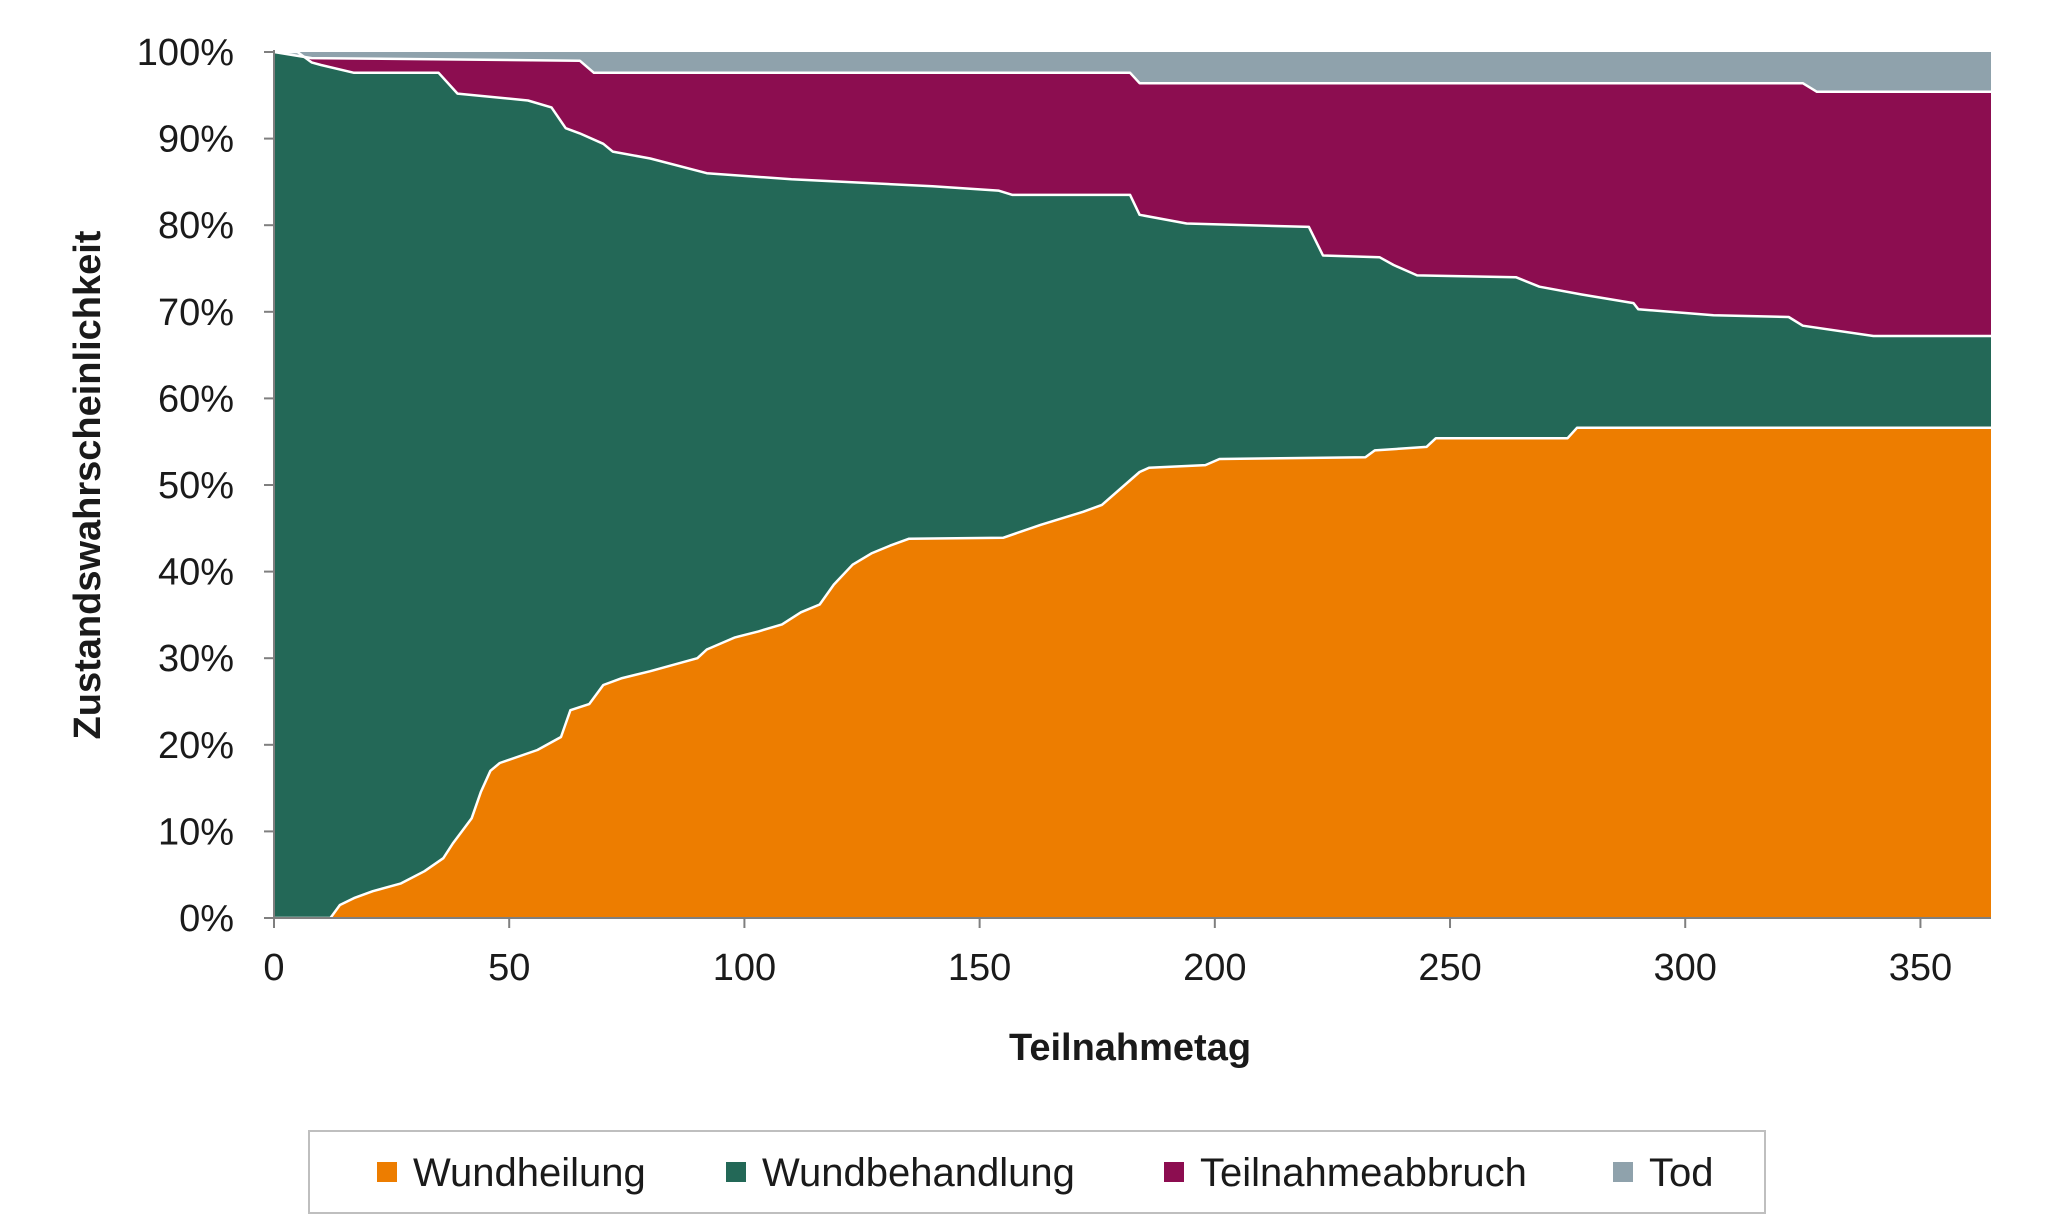 This screenshot has height=1228, width=2048. I want to click on y-tick-label: 20%, so click(196, 746).